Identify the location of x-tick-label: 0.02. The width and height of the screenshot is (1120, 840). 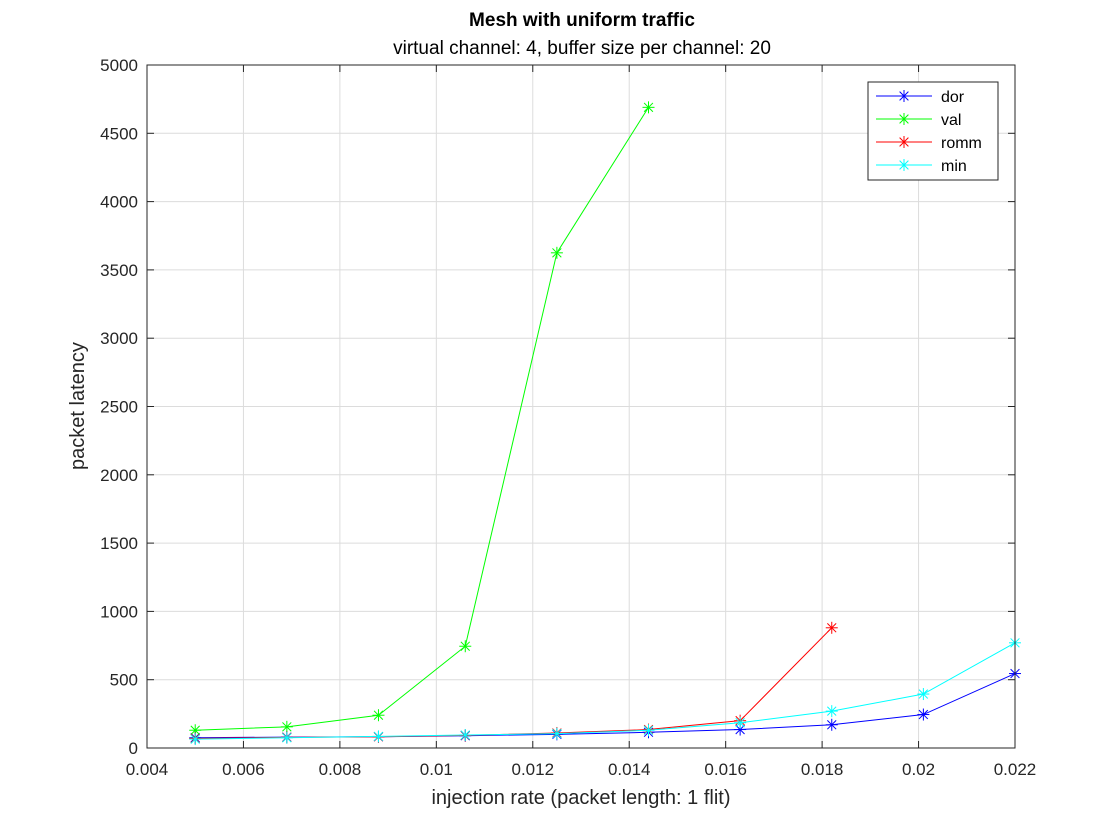
(918, 769).